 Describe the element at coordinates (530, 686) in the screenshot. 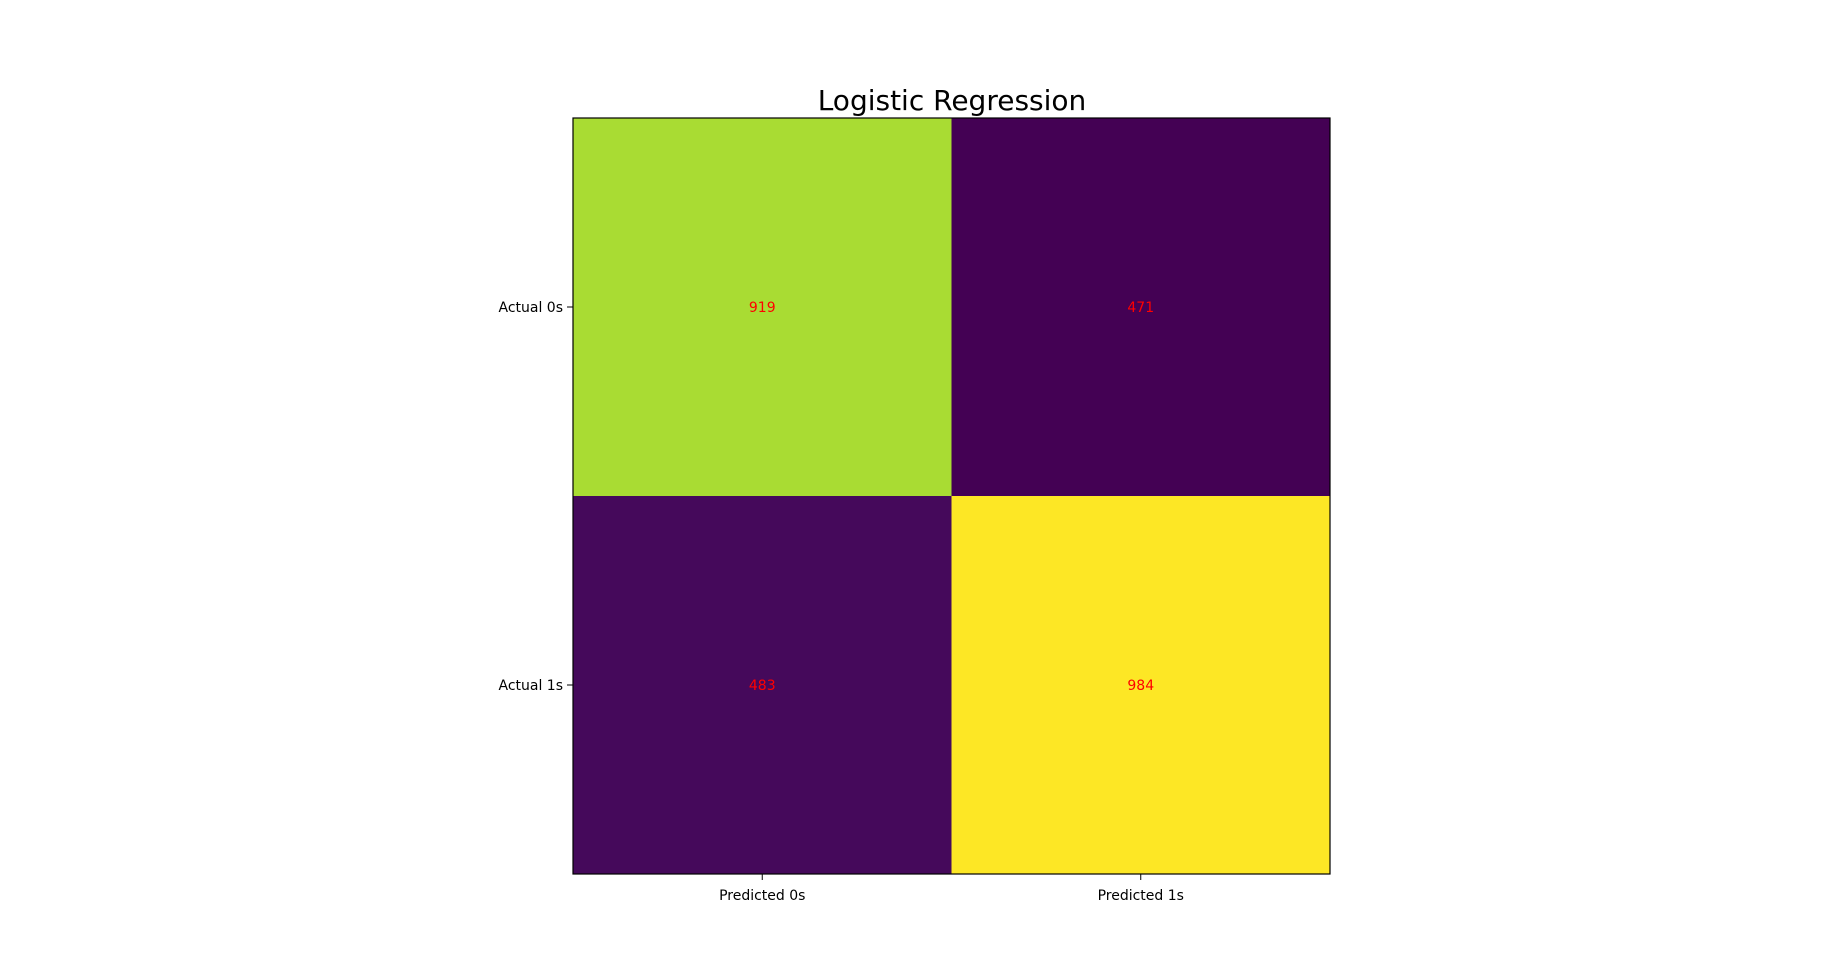

I see `y-tick-label-1: Actual 1s` at that location.